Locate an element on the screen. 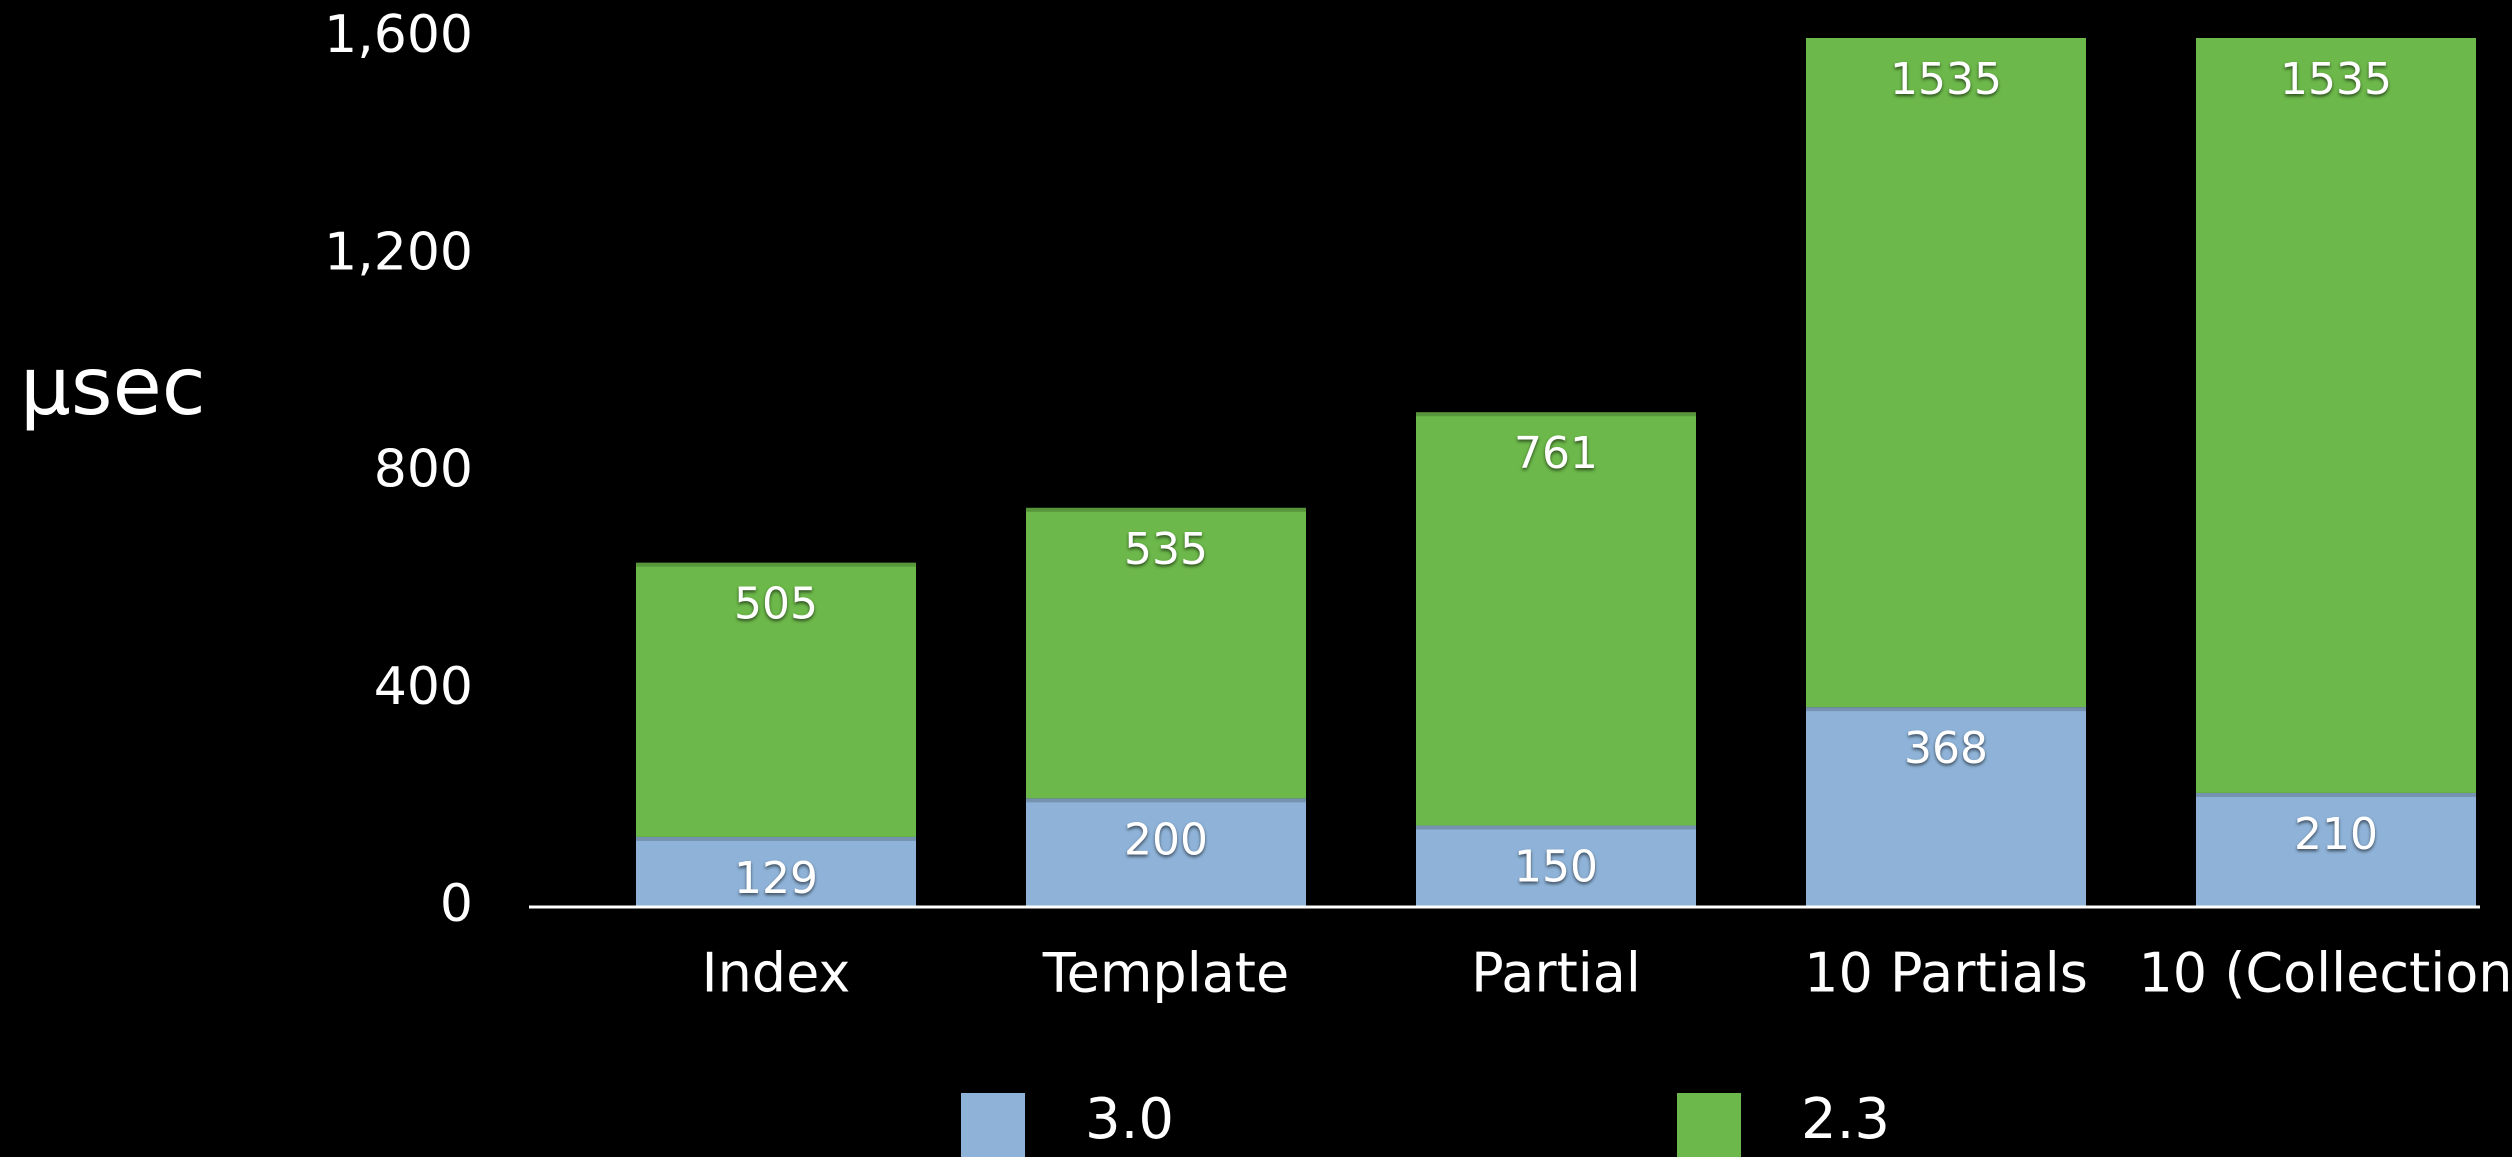 The height and width of the screenshot is (1157, 2512). value-label: 200 is located at coordinates (1166, 839).